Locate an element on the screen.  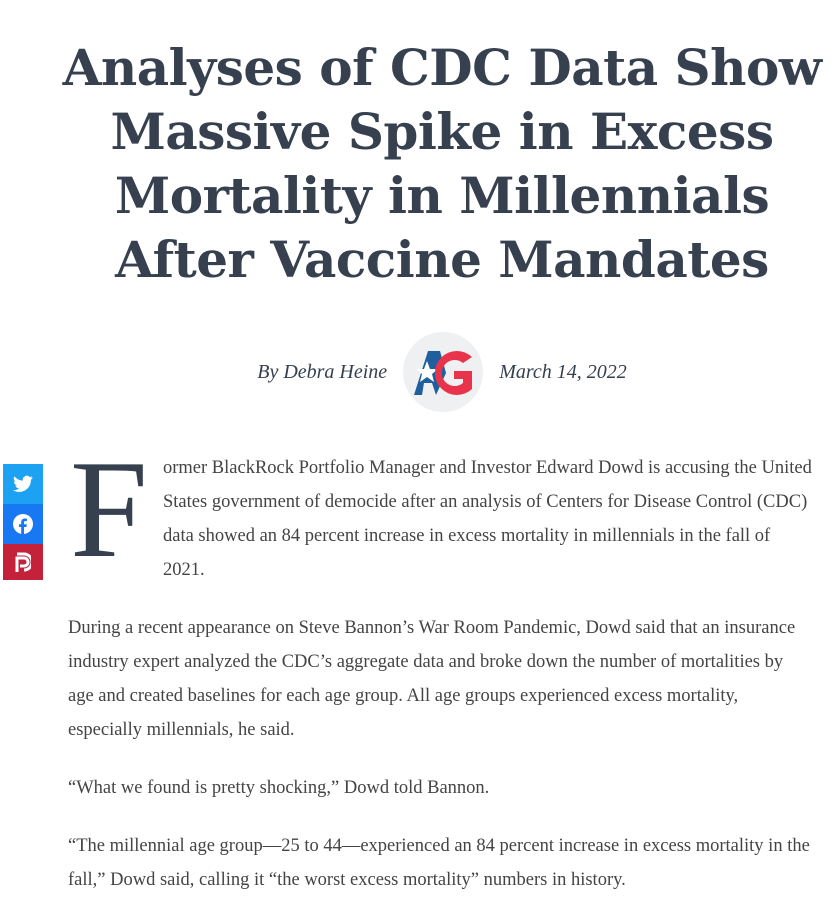
parler-share-button is located at coordinates (23, 562).